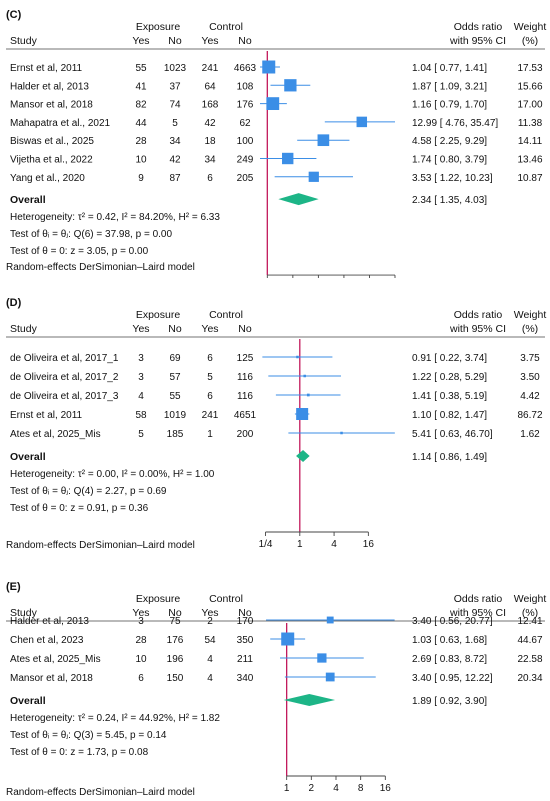 This screenshot has width=550, height=801. Describe the element at coordinates (245, 41) in the screenshot. I see `control-no-header: No` at that location.